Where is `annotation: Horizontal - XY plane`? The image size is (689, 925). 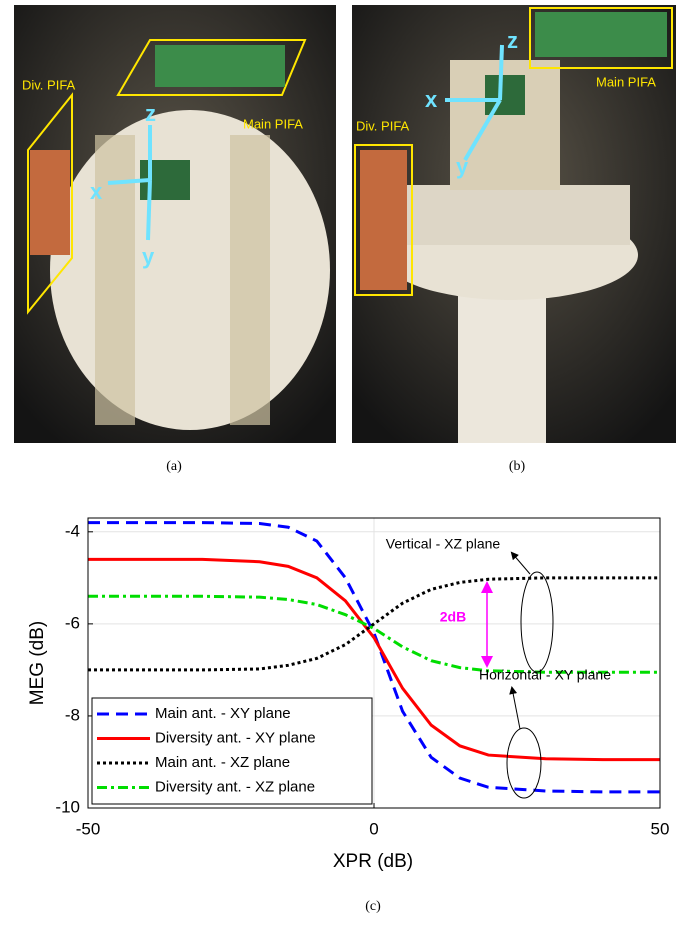
annotation: Horizontal - XY plane is located at coordinates (545, 675).